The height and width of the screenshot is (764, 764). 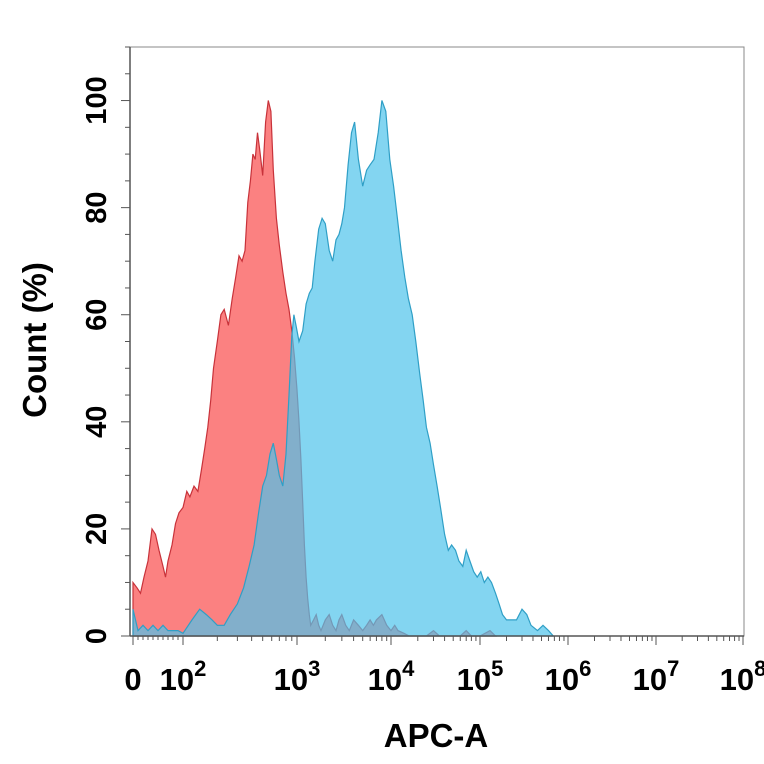 What do you see at coordinates (97, 360) in the screenshot?
I see `y-tick-labels: 0 20 40 60 80 100` at bounding box center [97, 360].